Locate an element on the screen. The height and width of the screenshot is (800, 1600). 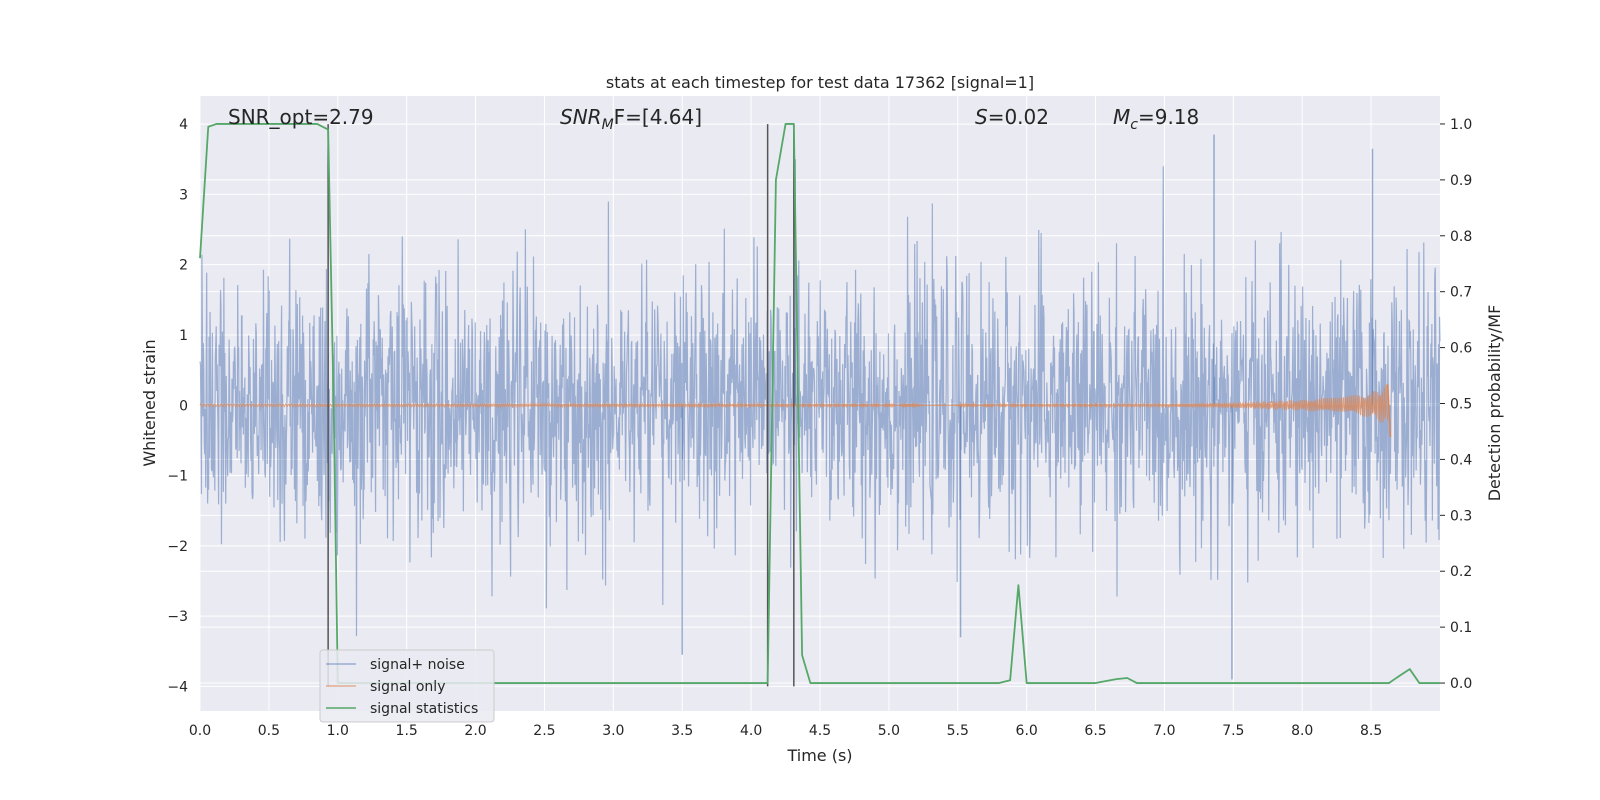
x-tick-label: 5.0 is located at coordinates (889, 731).